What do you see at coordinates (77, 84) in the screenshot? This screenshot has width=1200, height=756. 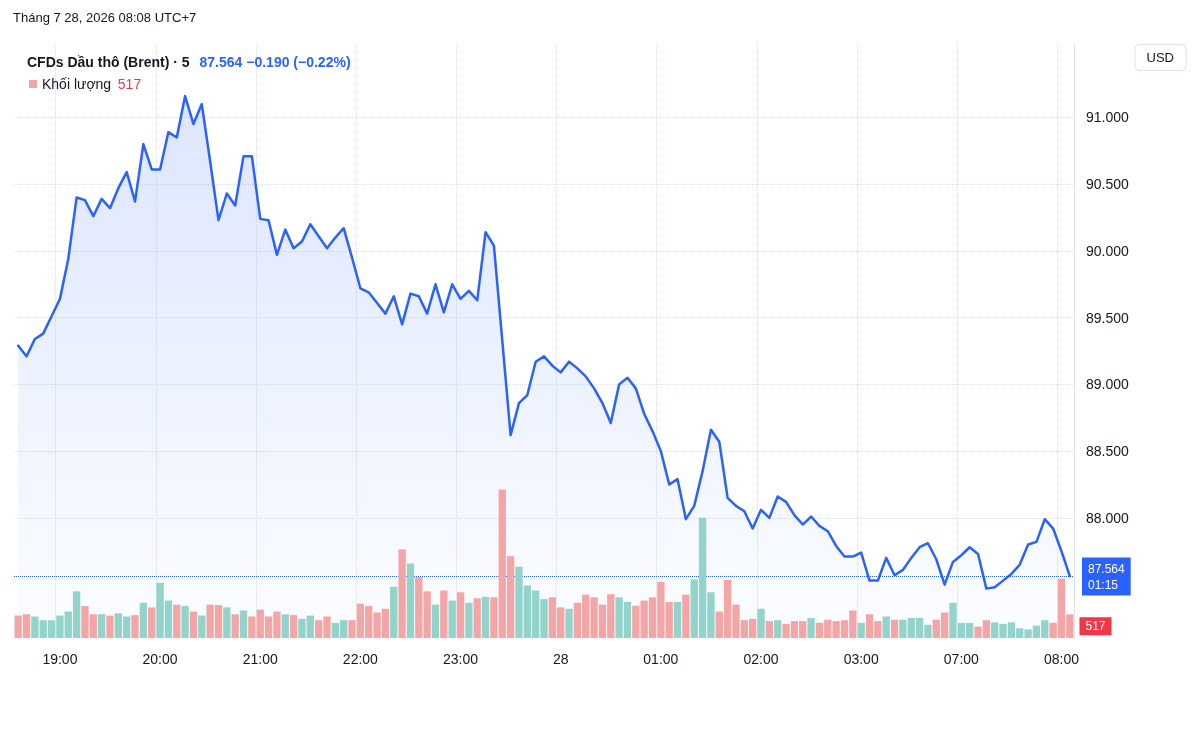 I see `legend-label: Khối lượng` at bounding box center [77, 84].